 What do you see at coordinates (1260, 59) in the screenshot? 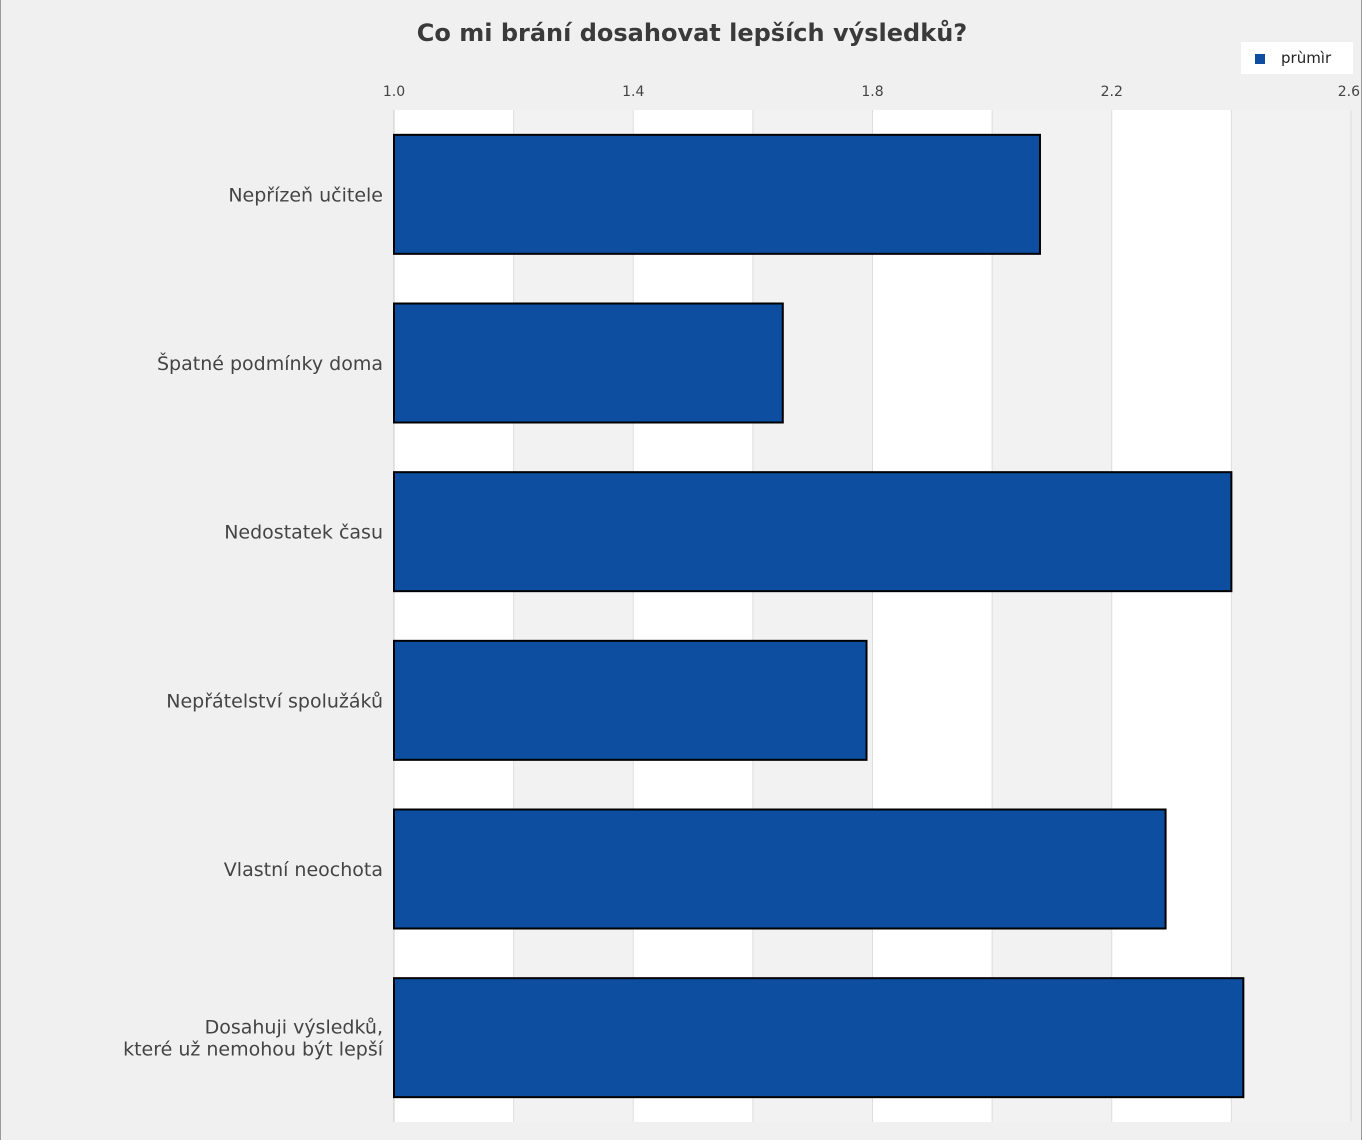
I see `legend-swatch` at bounding box center [1260, 59].